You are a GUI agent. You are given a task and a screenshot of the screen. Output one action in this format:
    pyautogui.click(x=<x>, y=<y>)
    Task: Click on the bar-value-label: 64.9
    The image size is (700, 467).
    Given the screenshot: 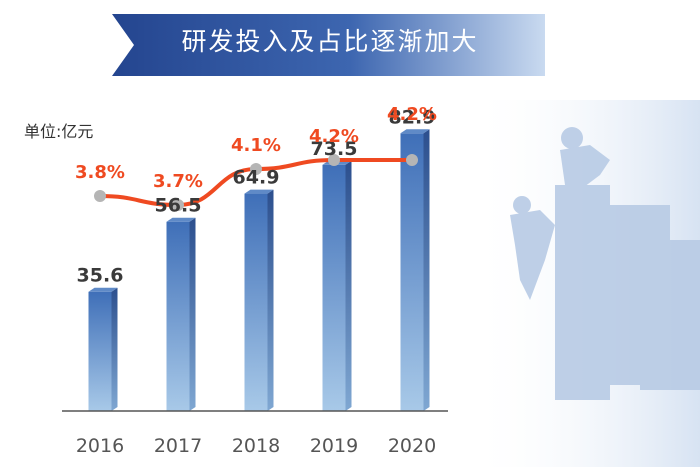 What is the action you would take?
    pyautogui.click(x=256, y=178)
    